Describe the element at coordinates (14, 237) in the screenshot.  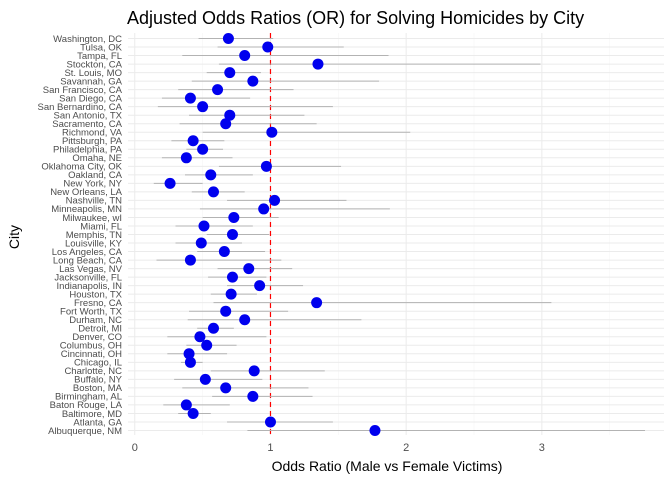
I see `y-axis-title: City` at that location.